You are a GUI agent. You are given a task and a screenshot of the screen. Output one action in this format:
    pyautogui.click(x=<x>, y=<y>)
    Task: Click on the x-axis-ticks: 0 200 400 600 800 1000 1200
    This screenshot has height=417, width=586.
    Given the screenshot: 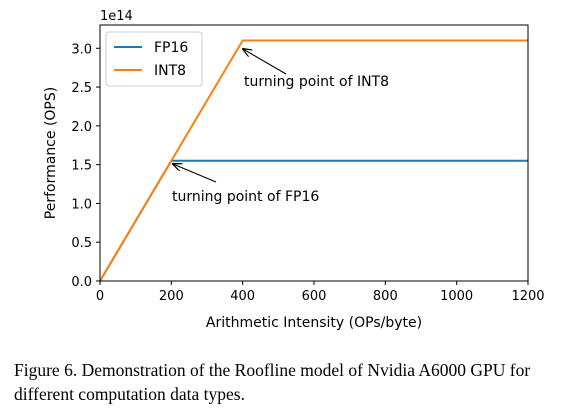 What is the action you would take?
    pyautogui.click(x=320, y=292)
    